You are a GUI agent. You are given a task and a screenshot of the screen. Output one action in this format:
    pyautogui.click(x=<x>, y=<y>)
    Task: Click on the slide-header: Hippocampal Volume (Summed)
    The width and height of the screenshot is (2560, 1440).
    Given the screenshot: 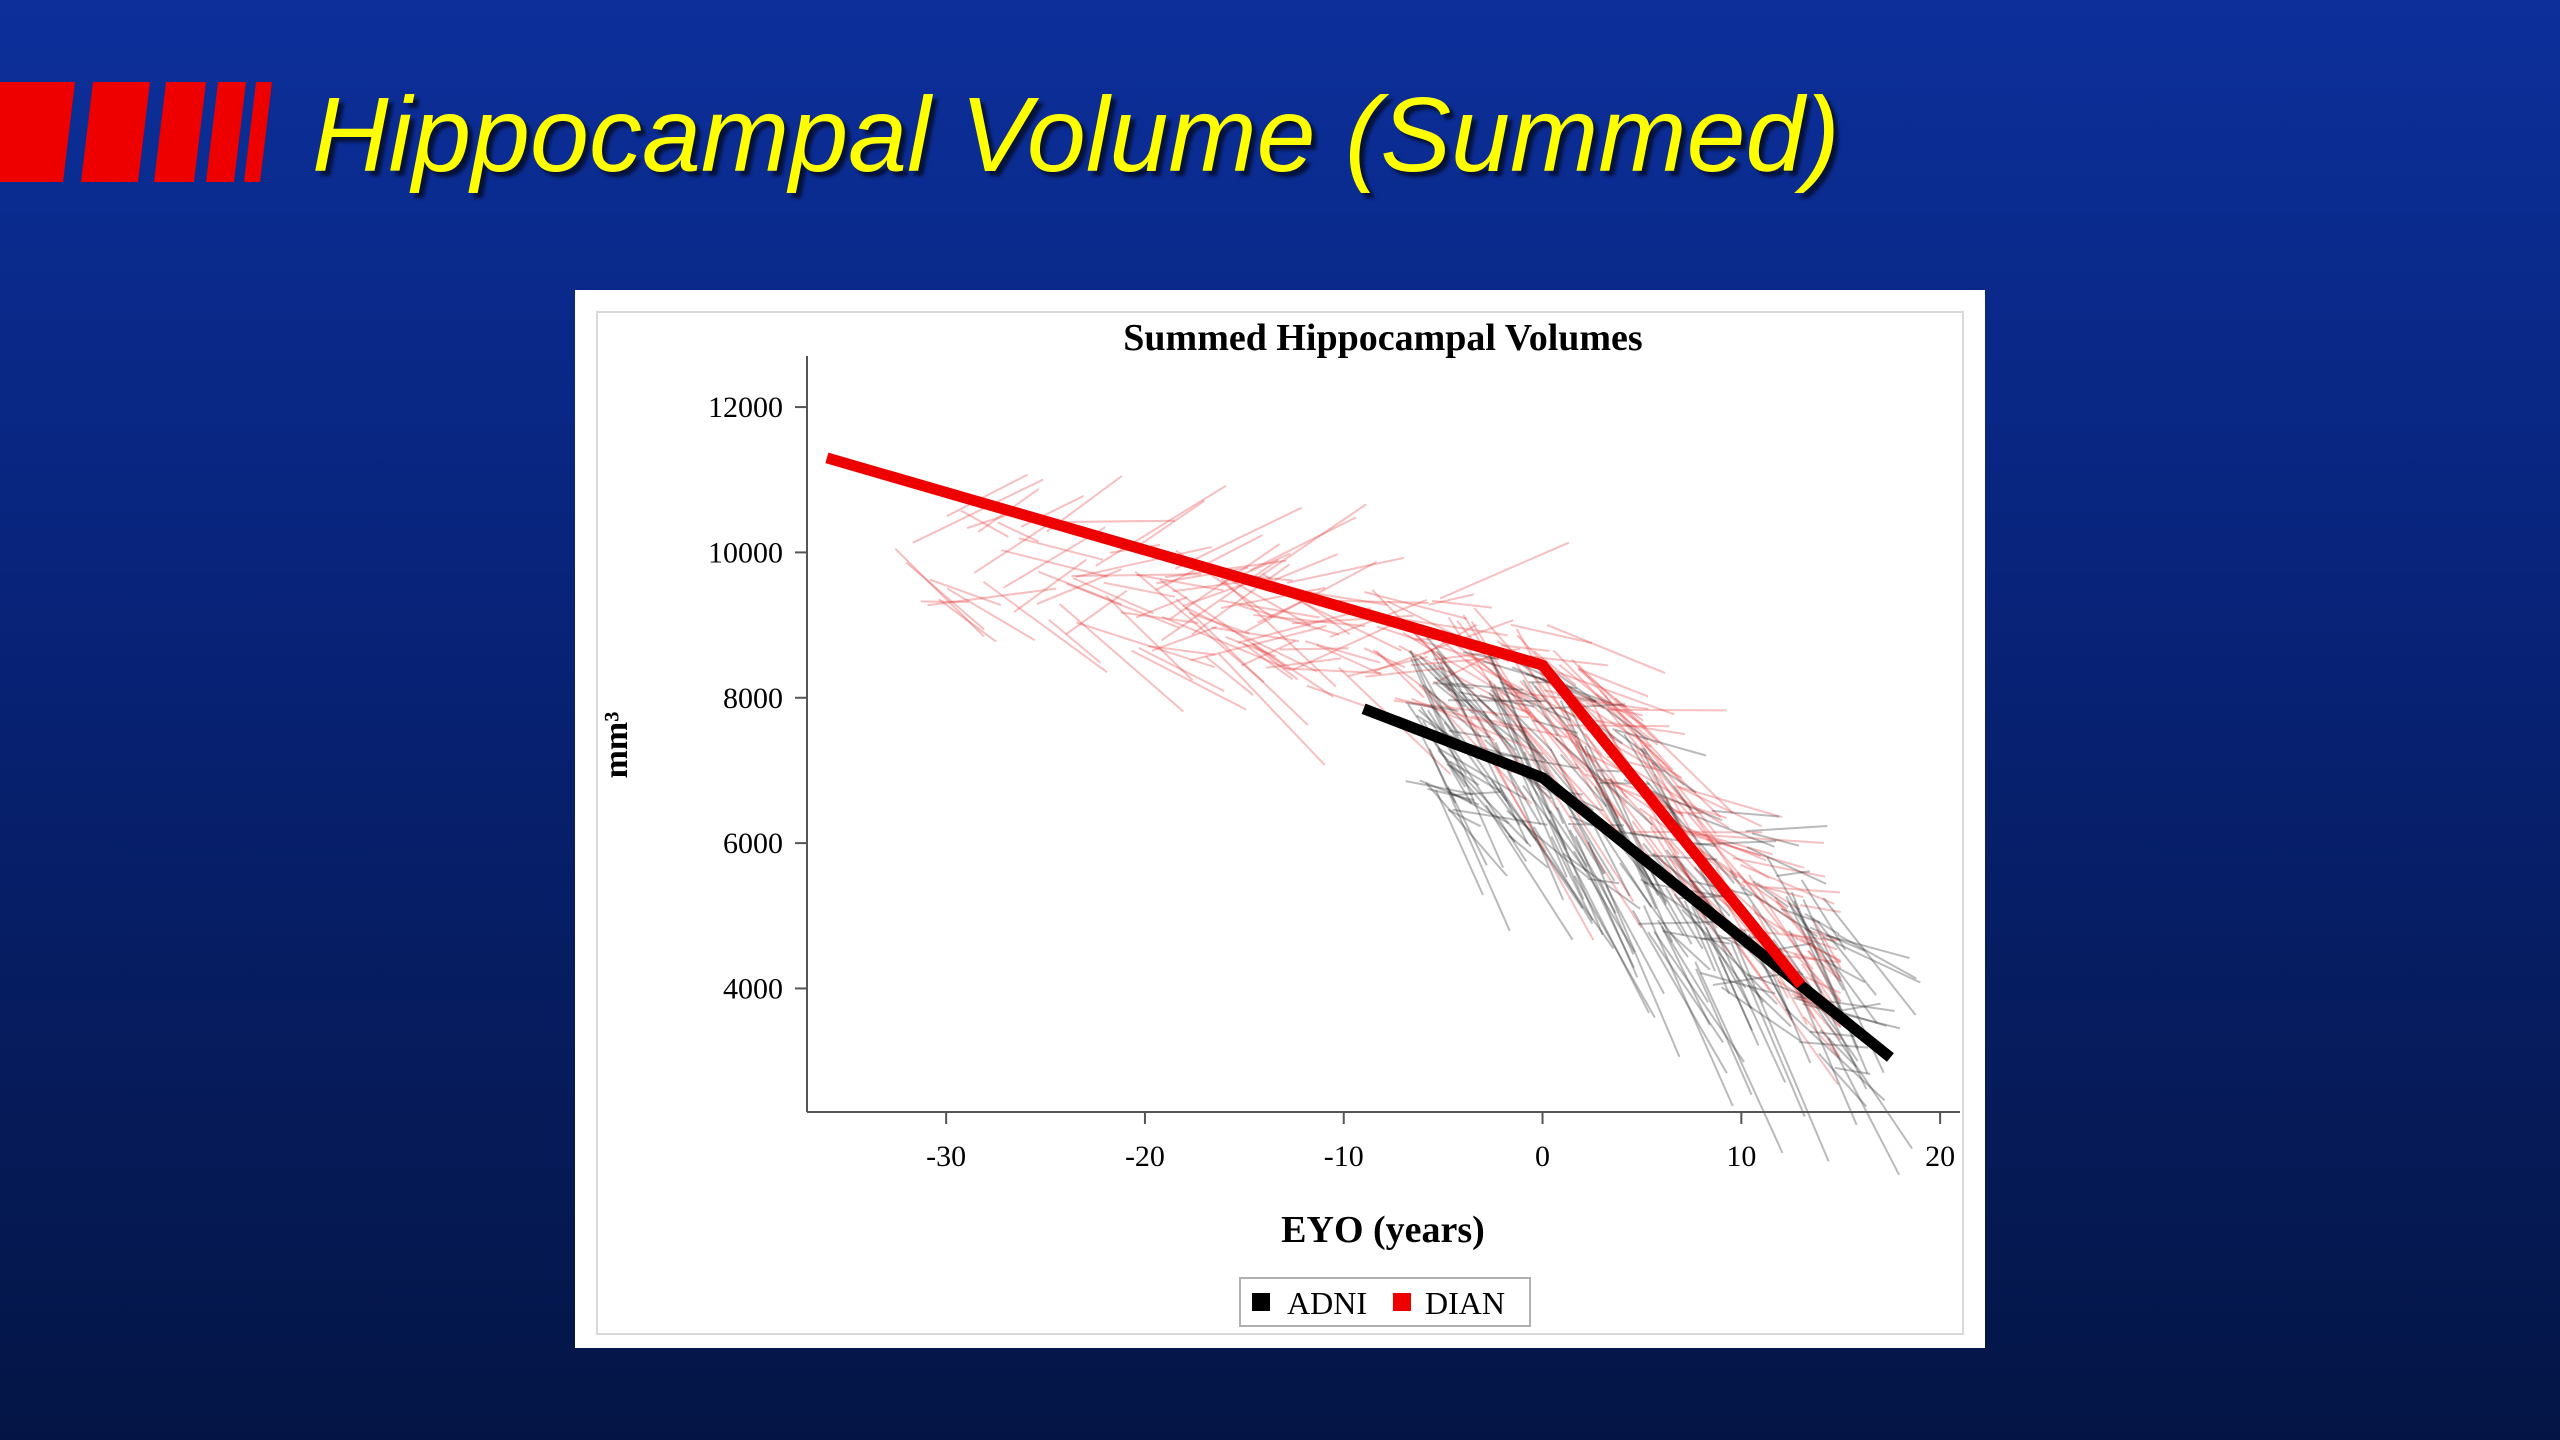 What is the action you would take?
    pyautogui.click(x=1280, y=133)
    